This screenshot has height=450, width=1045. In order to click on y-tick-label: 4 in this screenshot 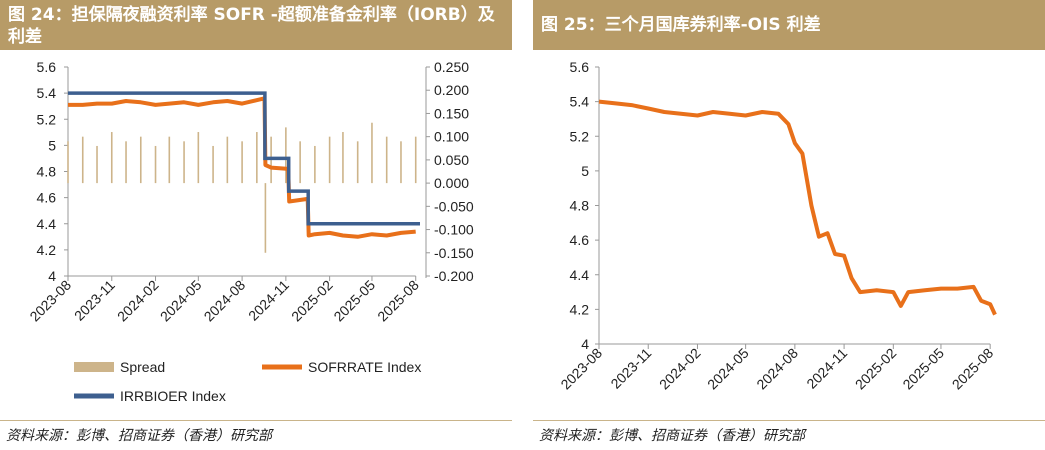, I will do `click(585, 344)`.